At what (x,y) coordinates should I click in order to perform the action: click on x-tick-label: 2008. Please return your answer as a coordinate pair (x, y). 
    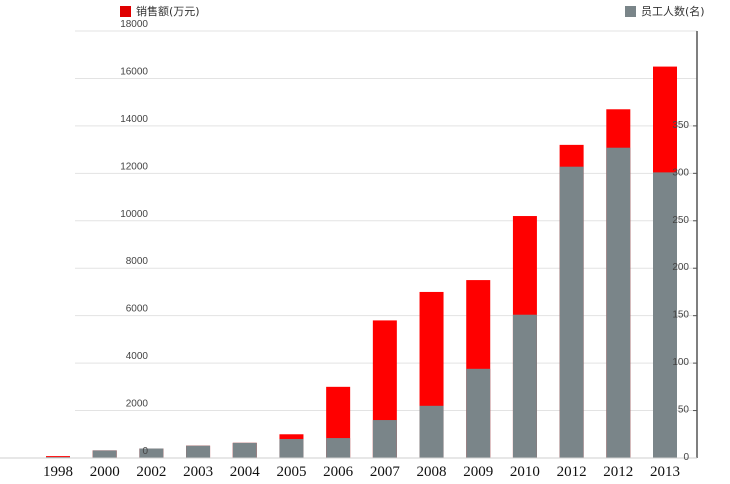
    Looking at the image, I should click on (432, 472).